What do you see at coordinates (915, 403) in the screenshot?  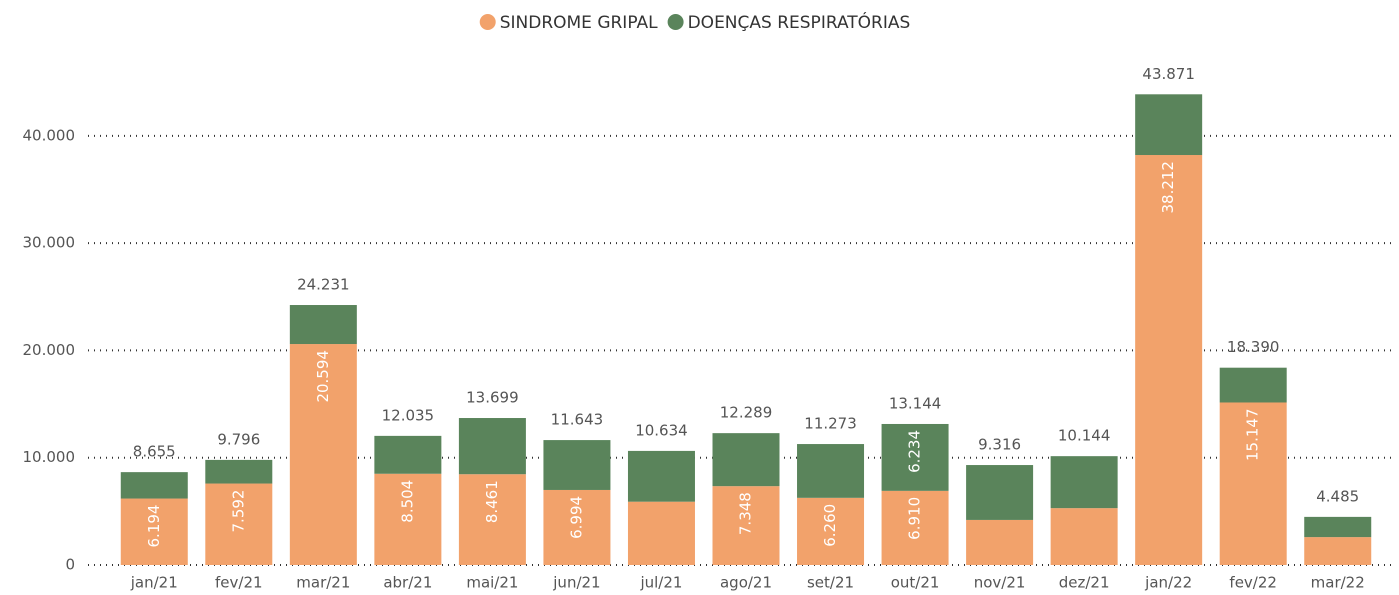 I see `total-label: 13.144` at bounding box center [915, 403].